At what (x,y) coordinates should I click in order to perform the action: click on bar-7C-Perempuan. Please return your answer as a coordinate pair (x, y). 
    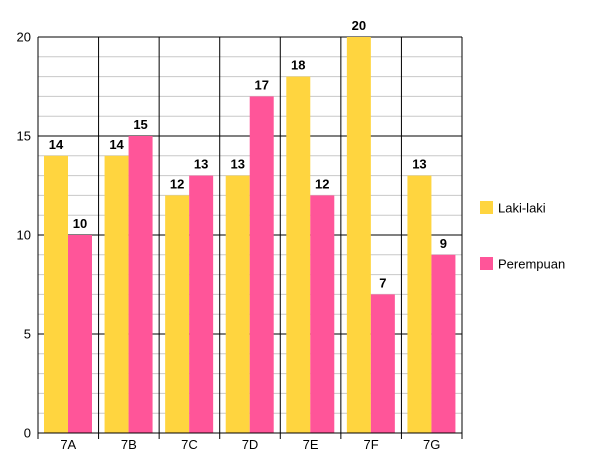
    Looking at the image, I should click on (201, 304).